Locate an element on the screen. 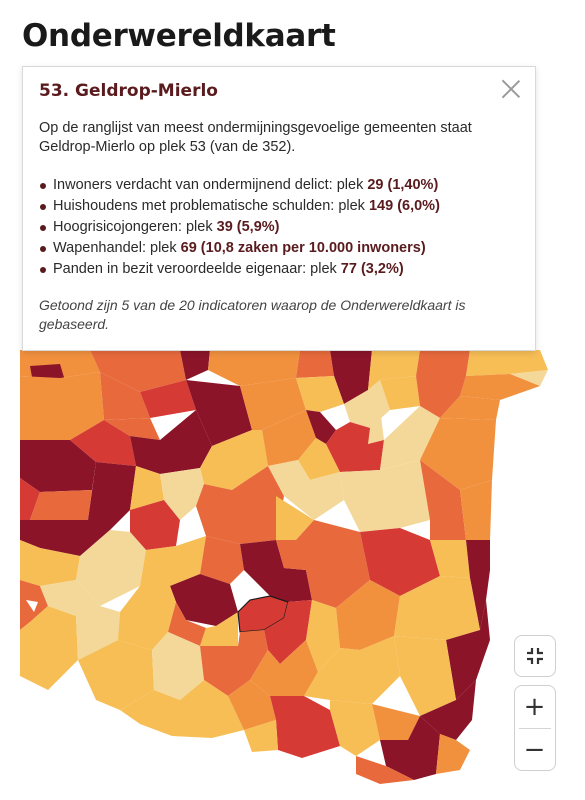 The width and height of the screenshot is (585, 800). page-title: Onderwereldkaart is located at coordinates (179, 36).